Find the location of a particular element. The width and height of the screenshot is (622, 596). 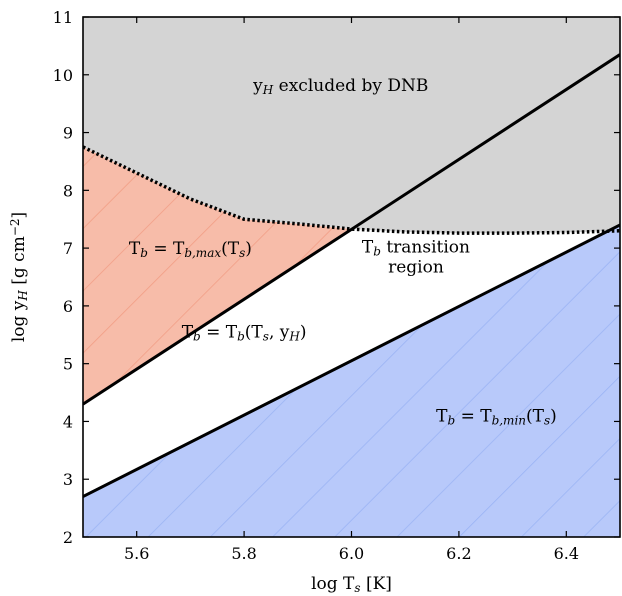

x-tick-label: 5.6 is located at coordinates (136, 553).